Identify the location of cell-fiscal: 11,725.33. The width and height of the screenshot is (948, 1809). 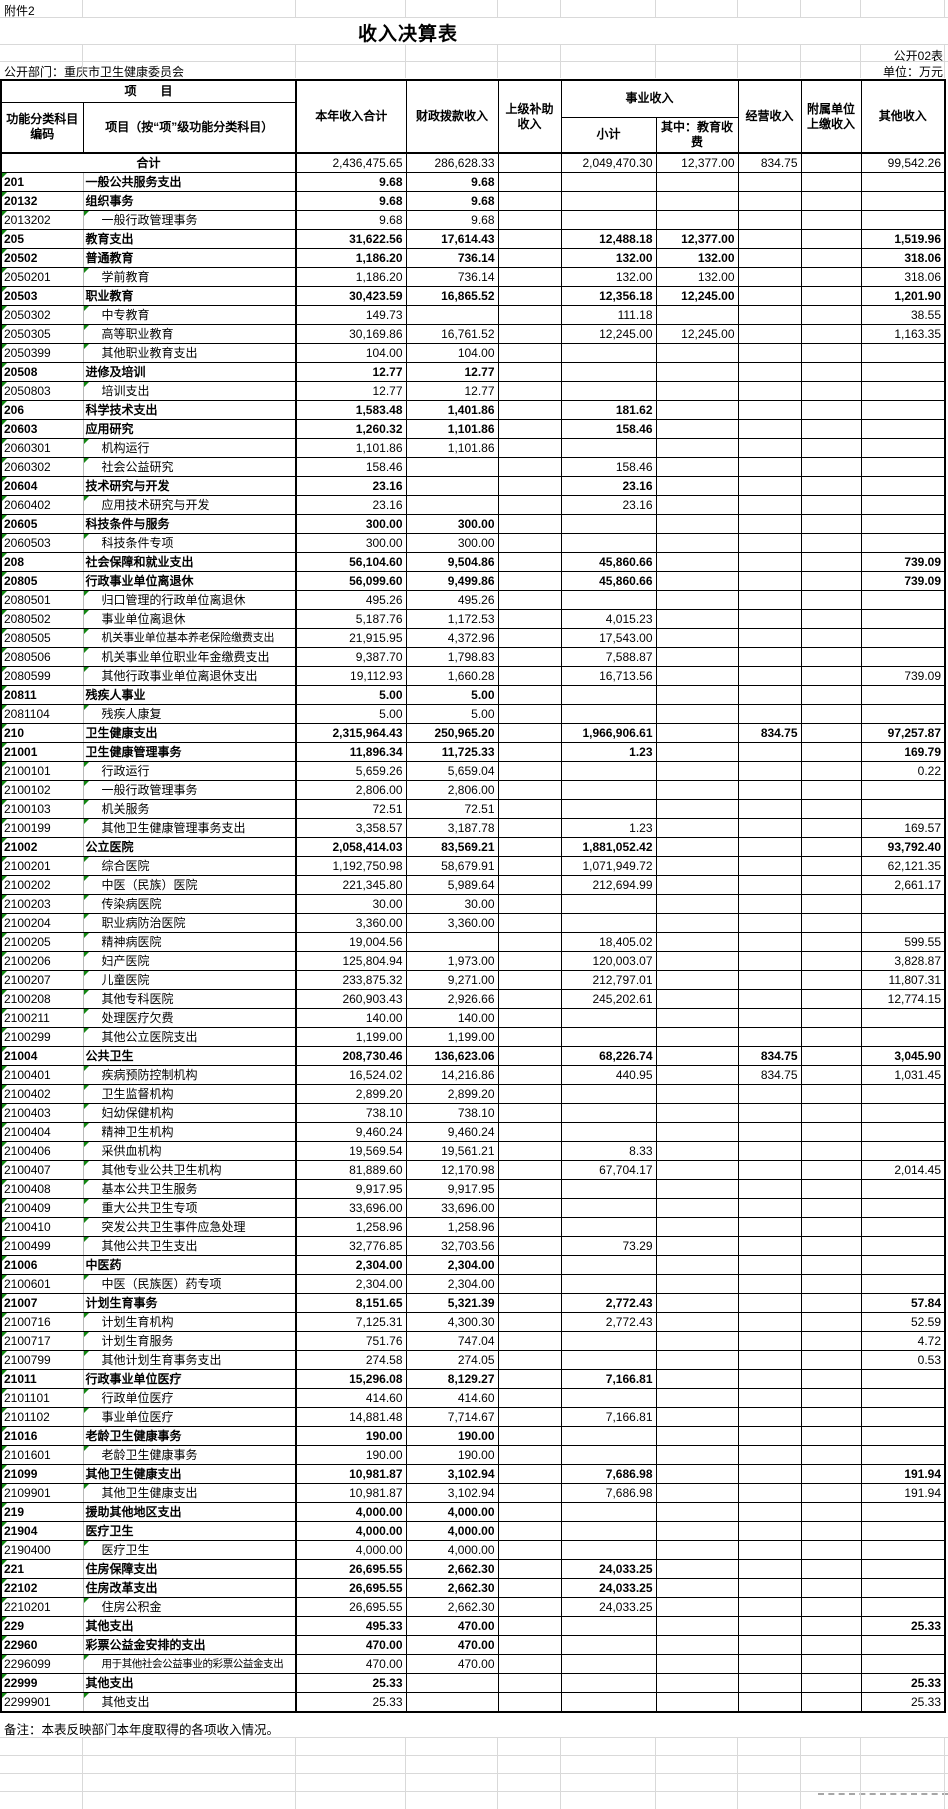
(452, 752).